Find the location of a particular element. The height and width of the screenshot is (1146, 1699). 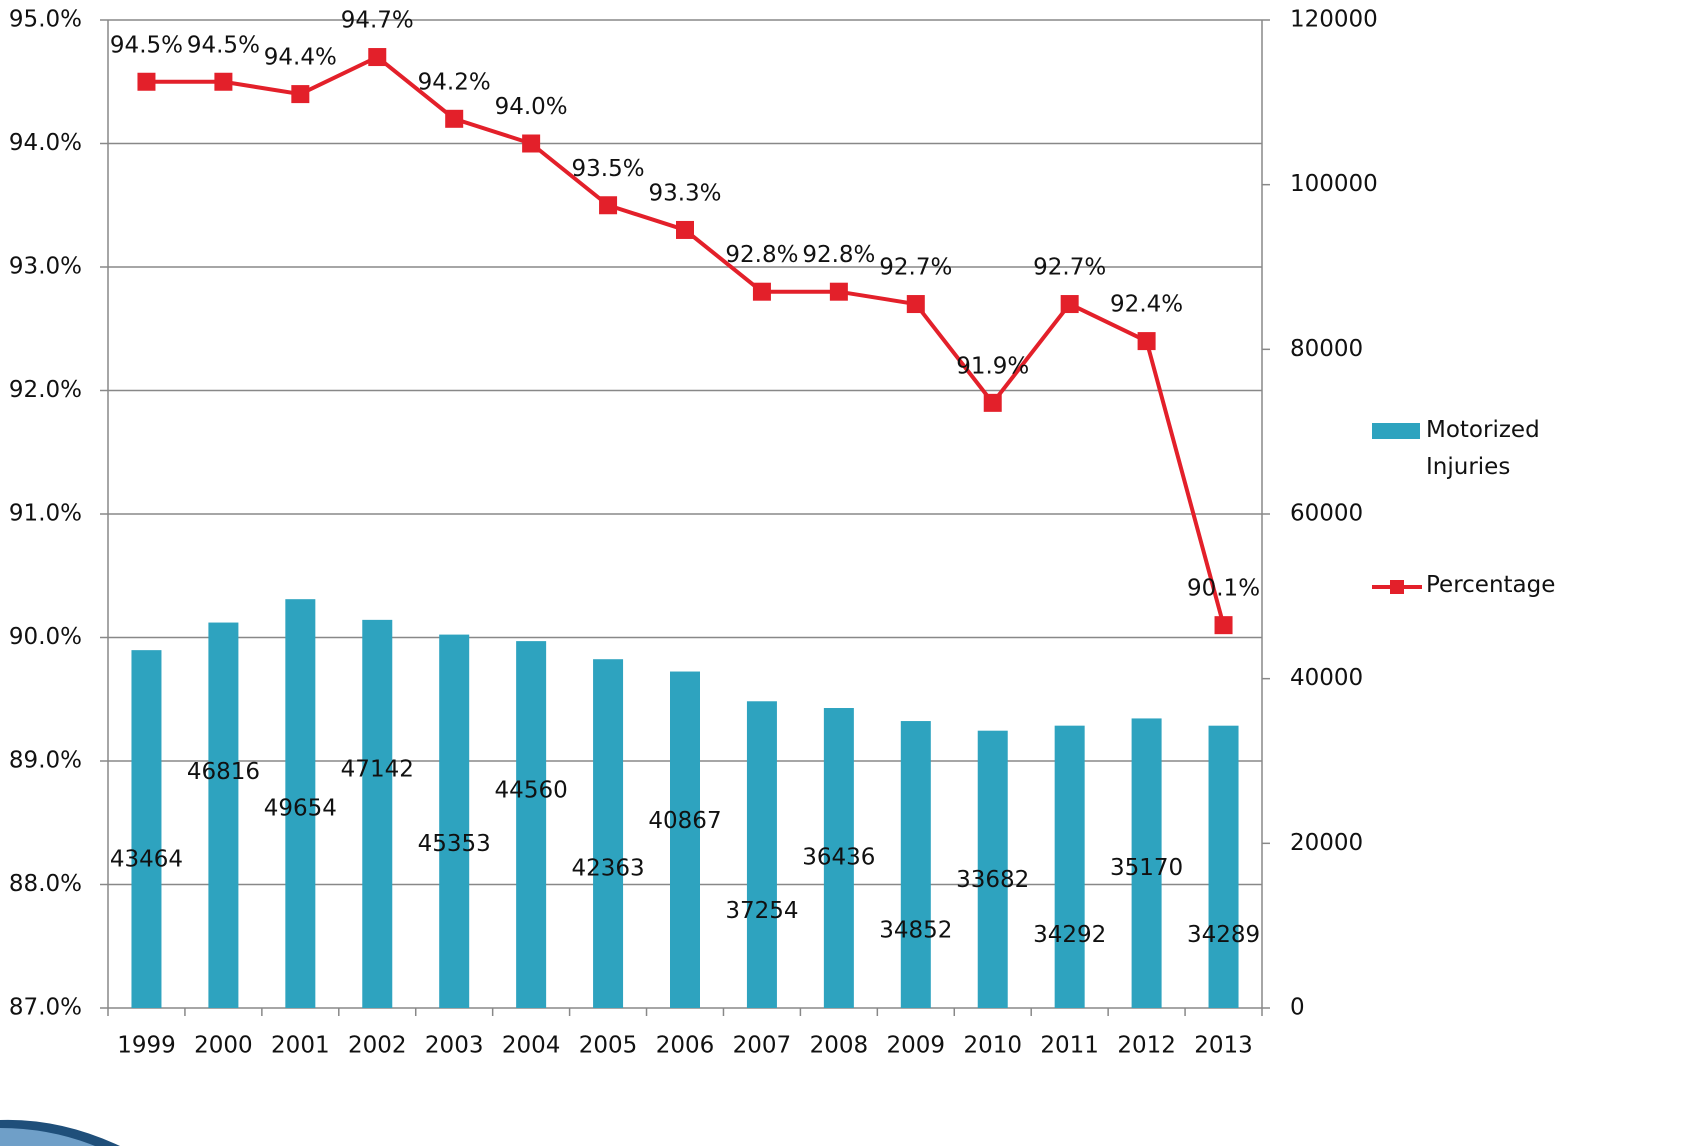

data-label: 34852 is located at coordinates (915, 931).